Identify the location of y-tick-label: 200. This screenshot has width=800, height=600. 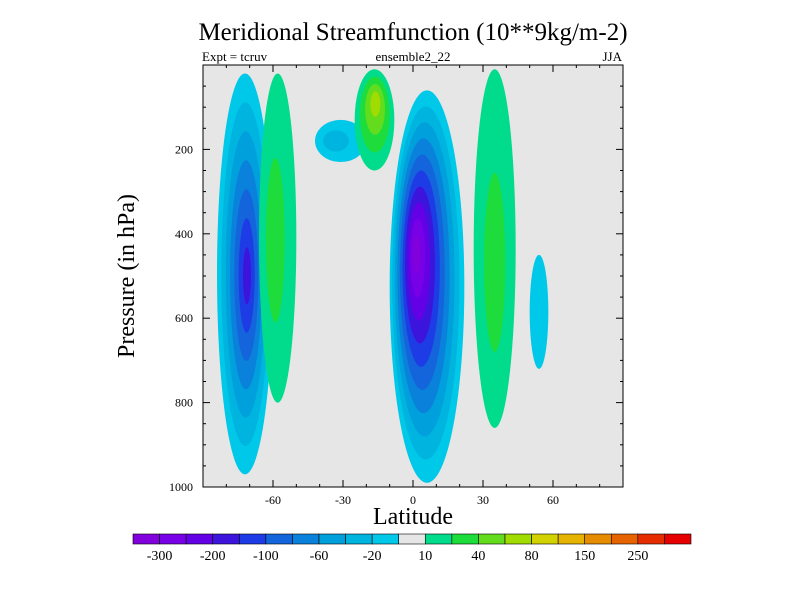
(184, 149).